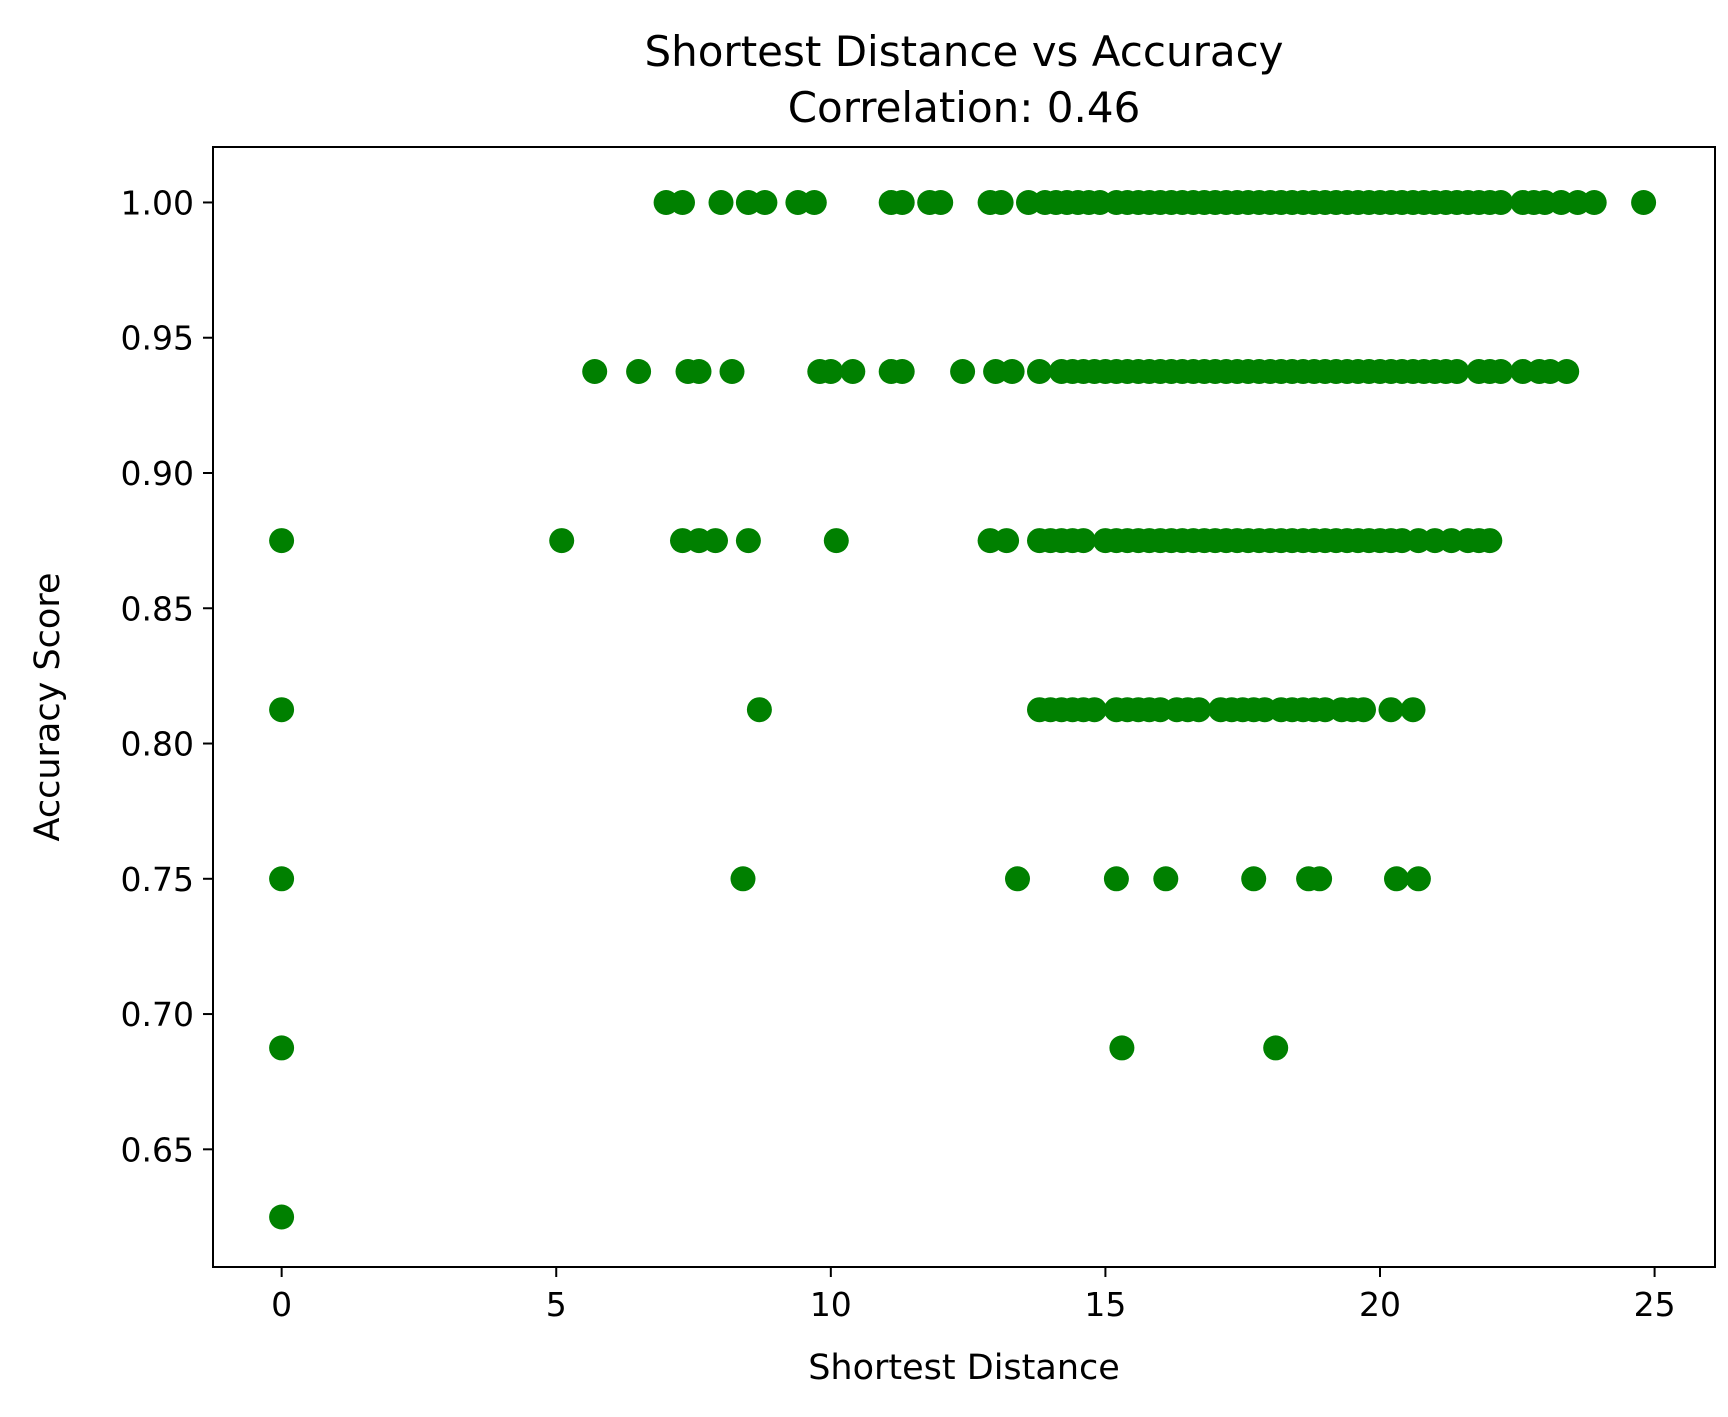 The image size is (1728, 1417). What do you see at coordinates (831, 1304) in the screenshot?
I see `x-tick-label: 10` at bounding box center [831, 1304].